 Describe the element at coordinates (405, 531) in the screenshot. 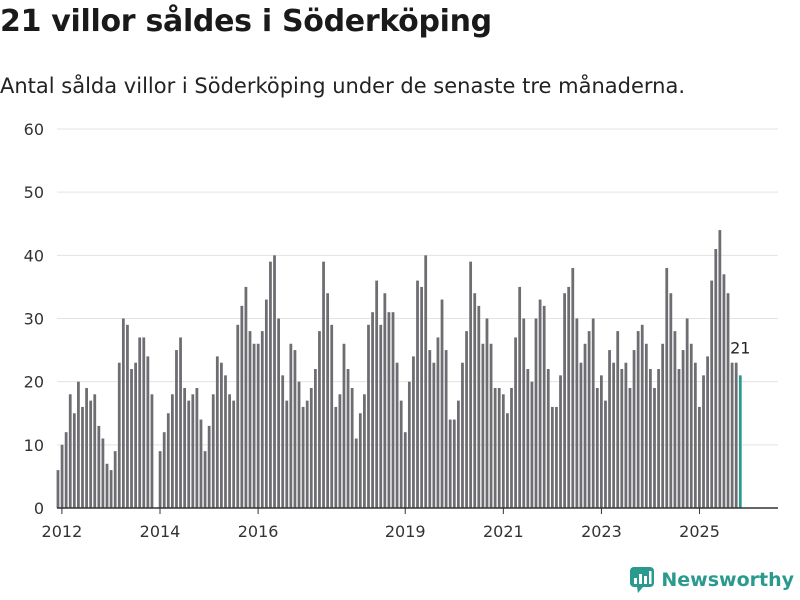

I see `x-tick-label: 2019` at that location.